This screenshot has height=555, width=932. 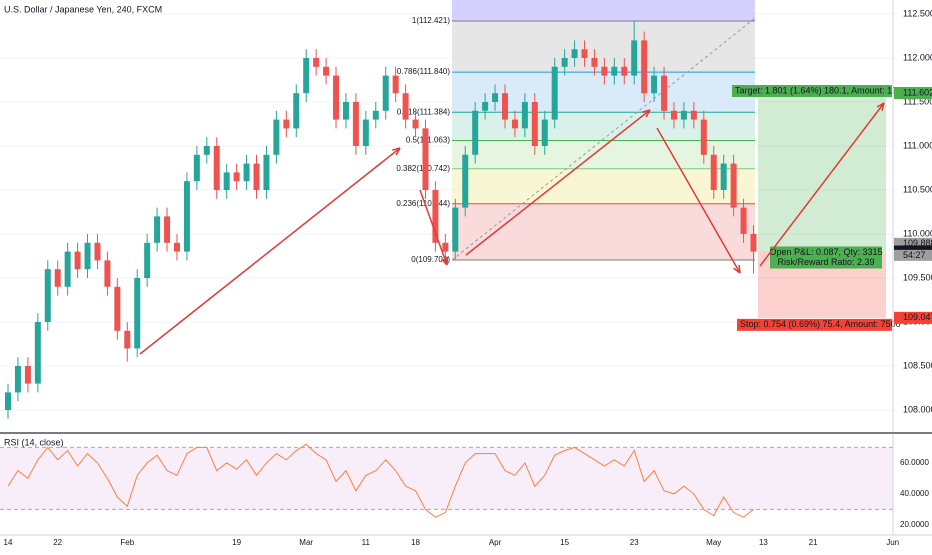 I want to click on x-tick-label: Feb, so click(x=127, y=542).